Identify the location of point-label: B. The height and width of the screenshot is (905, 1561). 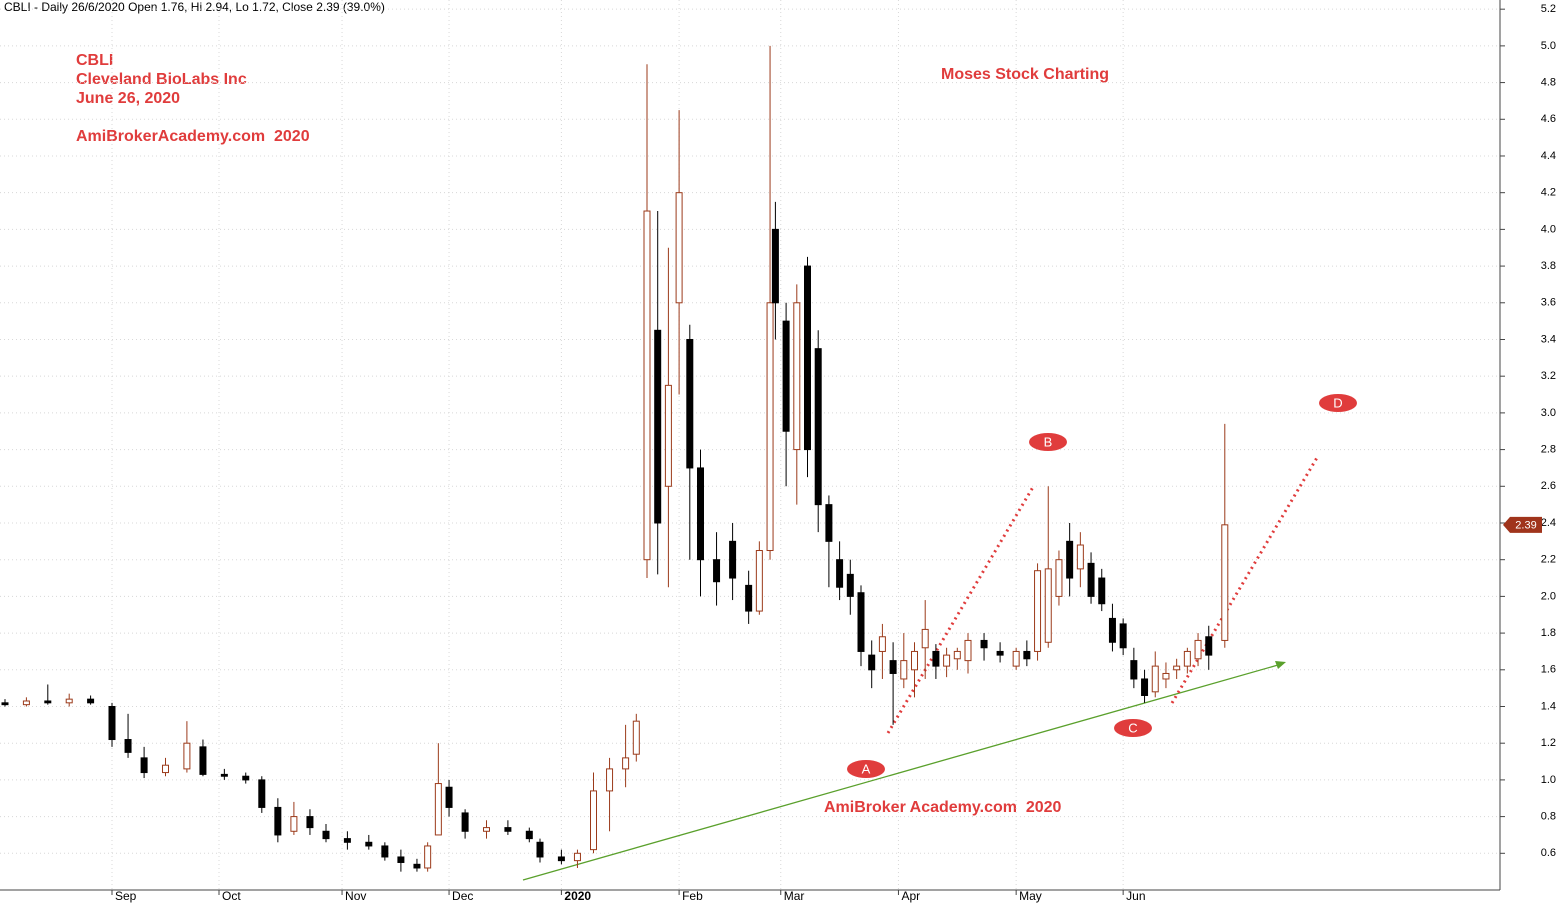
(1048, 441).